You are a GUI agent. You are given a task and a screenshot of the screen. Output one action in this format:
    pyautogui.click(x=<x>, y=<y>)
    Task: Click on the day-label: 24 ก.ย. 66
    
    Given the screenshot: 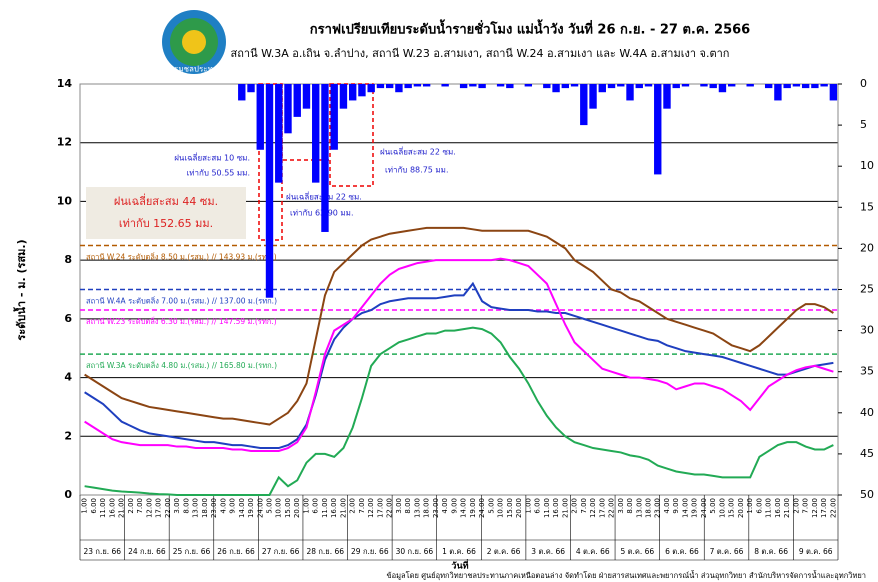 What is the action you would take?
    pyautogui.click(x=147, y=551)
    